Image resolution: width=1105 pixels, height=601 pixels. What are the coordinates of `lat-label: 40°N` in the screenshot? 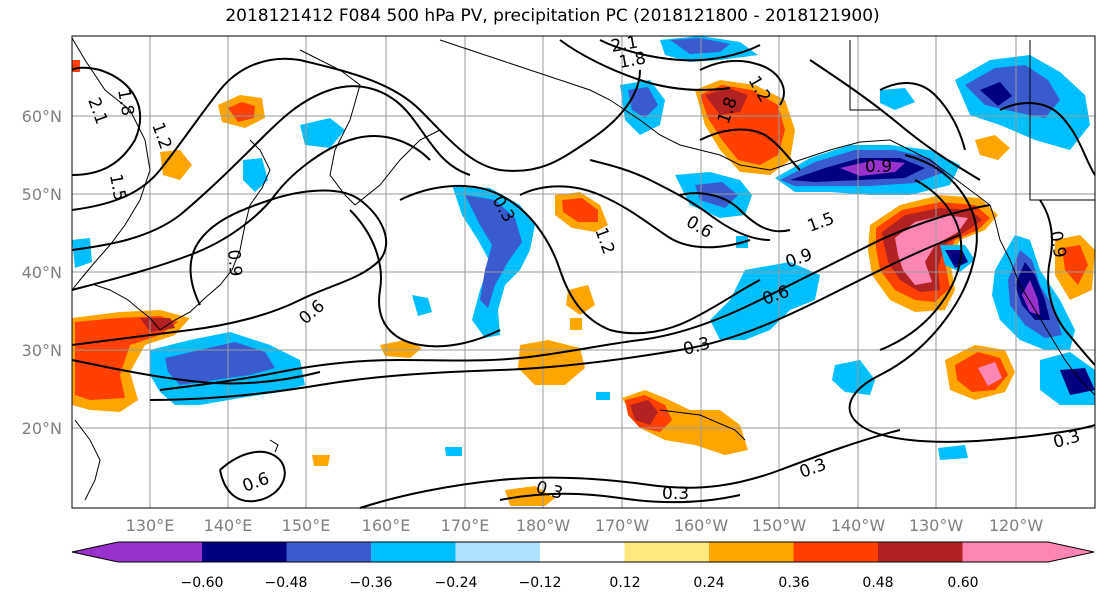 It's located at (42, 272).